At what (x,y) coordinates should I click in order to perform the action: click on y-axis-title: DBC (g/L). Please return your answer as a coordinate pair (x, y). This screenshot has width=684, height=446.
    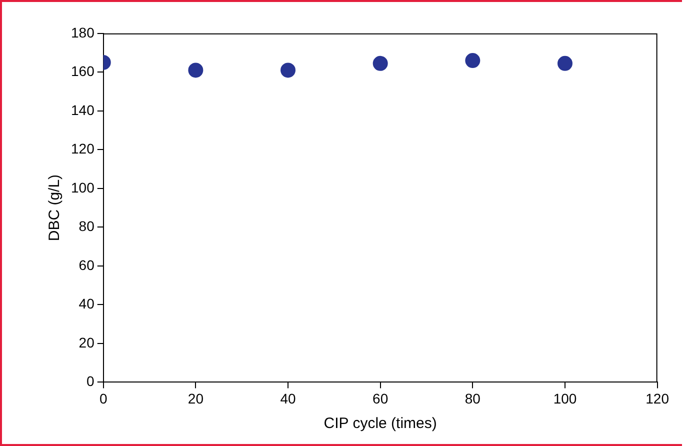
    Looking at the image, I should click on (55, 208).